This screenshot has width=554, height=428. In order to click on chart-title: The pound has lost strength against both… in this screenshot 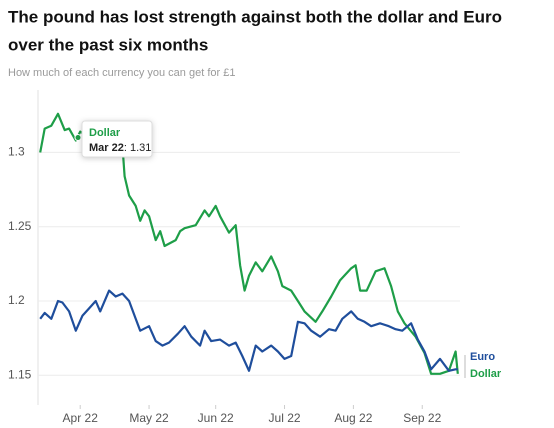, I will do `click(255, 16)`.